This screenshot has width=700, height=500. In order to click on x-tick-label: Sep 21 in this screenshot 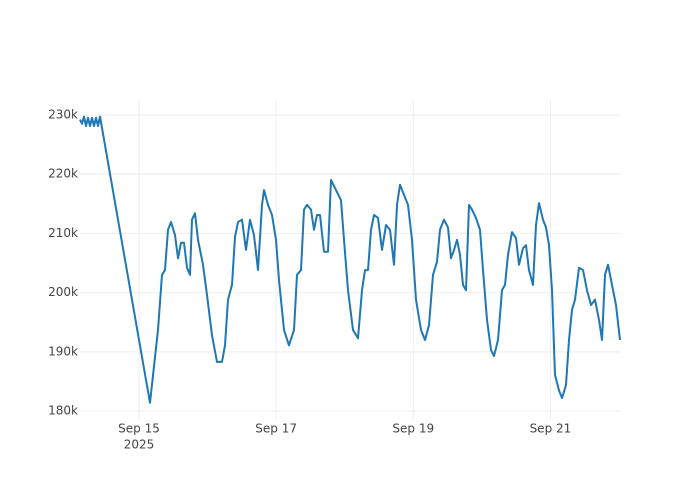, I will do `click(551, 429)`.